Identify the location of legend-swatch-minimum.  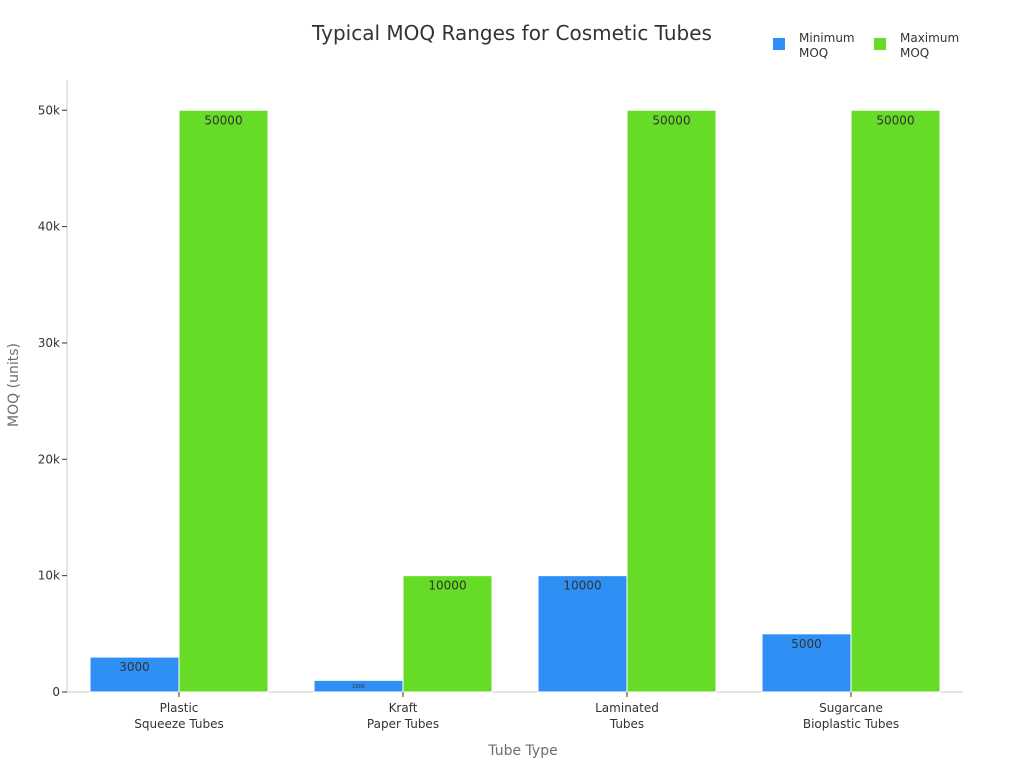
(779, 44).